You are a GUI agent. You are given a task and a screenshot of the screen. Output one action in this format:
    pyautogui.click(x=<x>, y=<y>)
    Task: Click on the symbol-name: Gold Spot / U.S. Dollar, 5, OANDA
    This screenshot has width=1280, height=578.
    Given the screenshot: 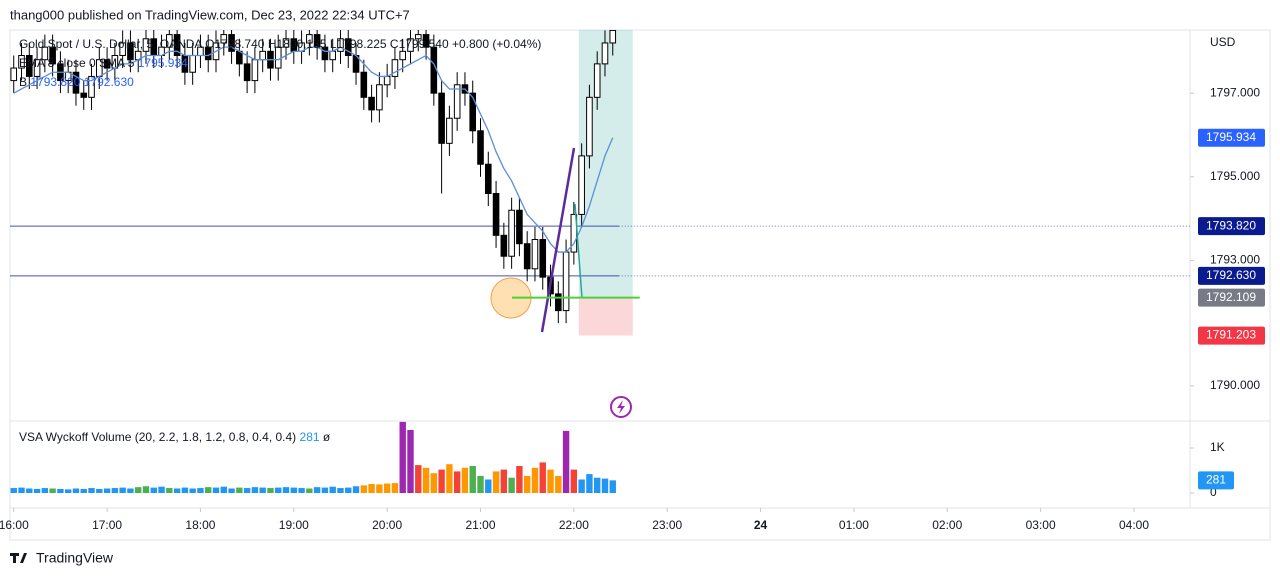 What is the action you would take?
    pyautogui.click(x=110, y=44)
    